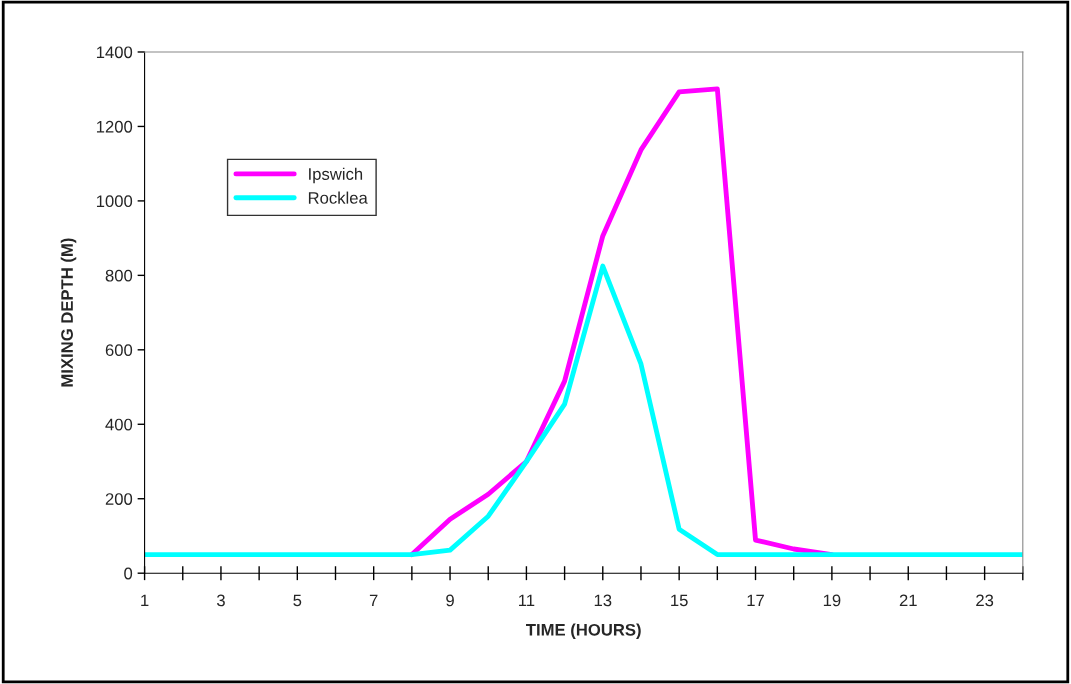  Describe the element at coordinates (450, 600) in the screenshot. I see `x-tick-label: 9` at that location.